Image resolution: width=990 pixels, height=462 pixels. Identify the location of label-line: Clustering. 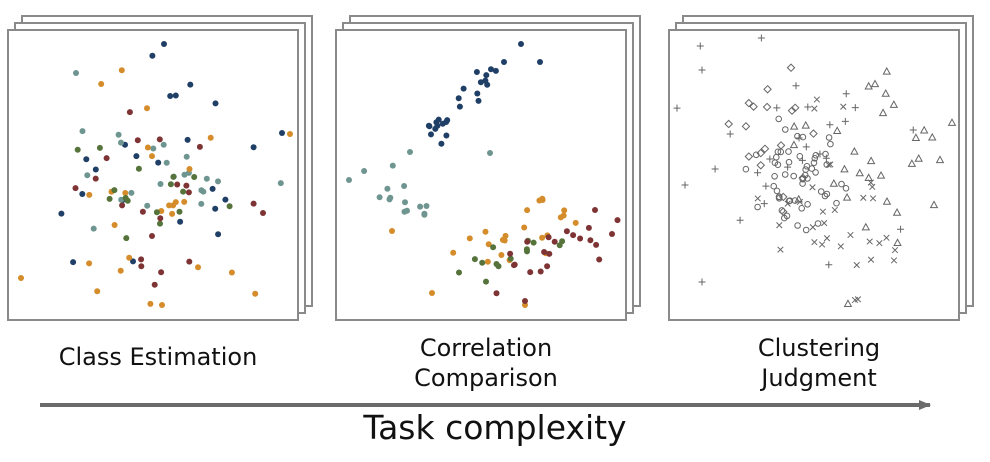
(819, 348).